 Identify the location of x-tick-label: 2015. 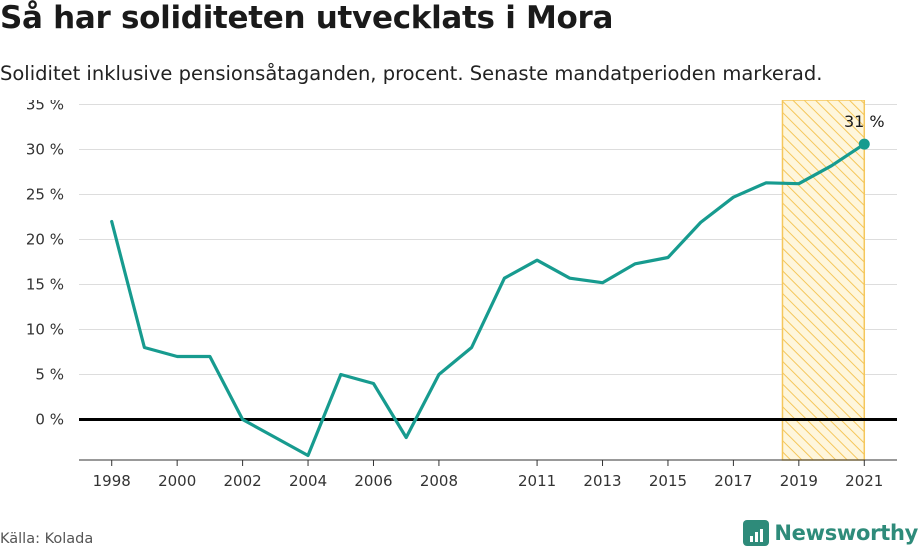
(668, 481).